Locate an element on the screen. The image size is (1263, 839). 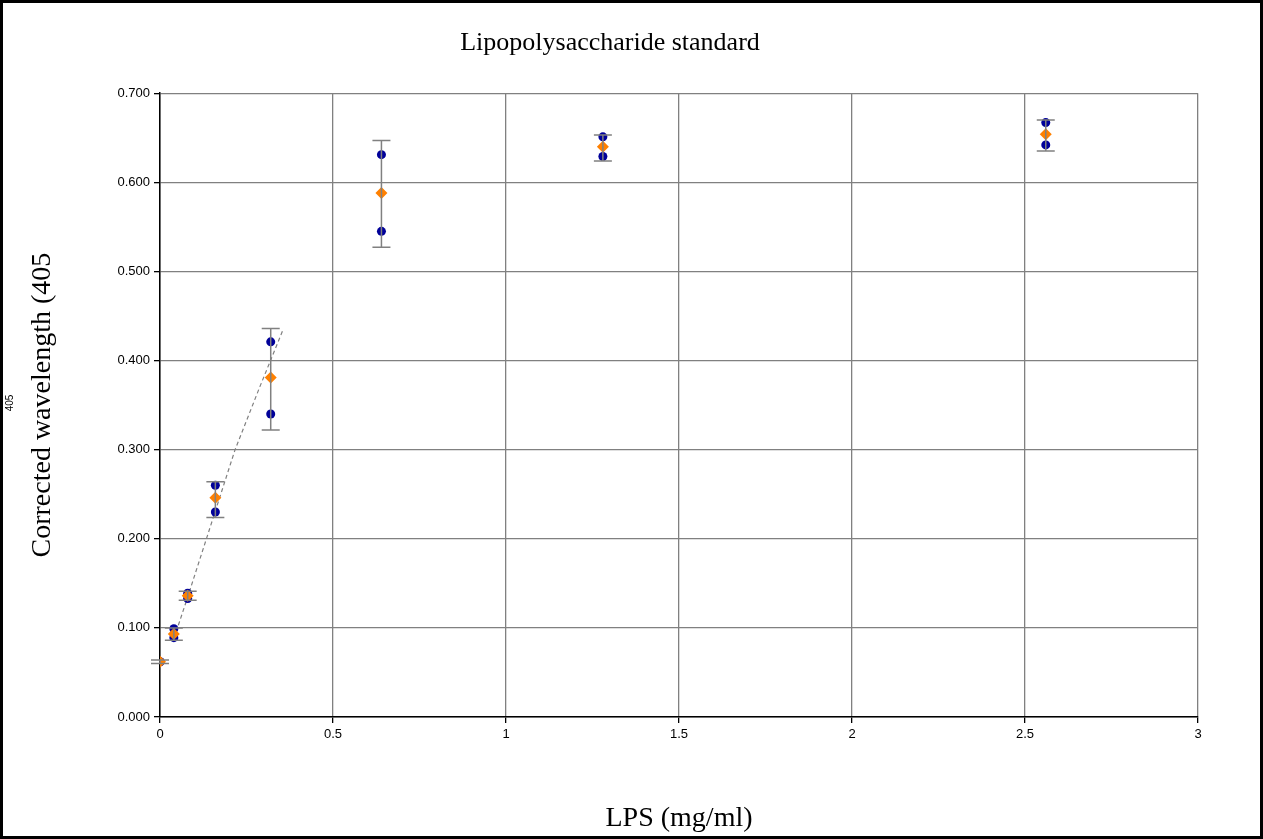
x-tick-label: 2 is located at coordinates (852, 734).